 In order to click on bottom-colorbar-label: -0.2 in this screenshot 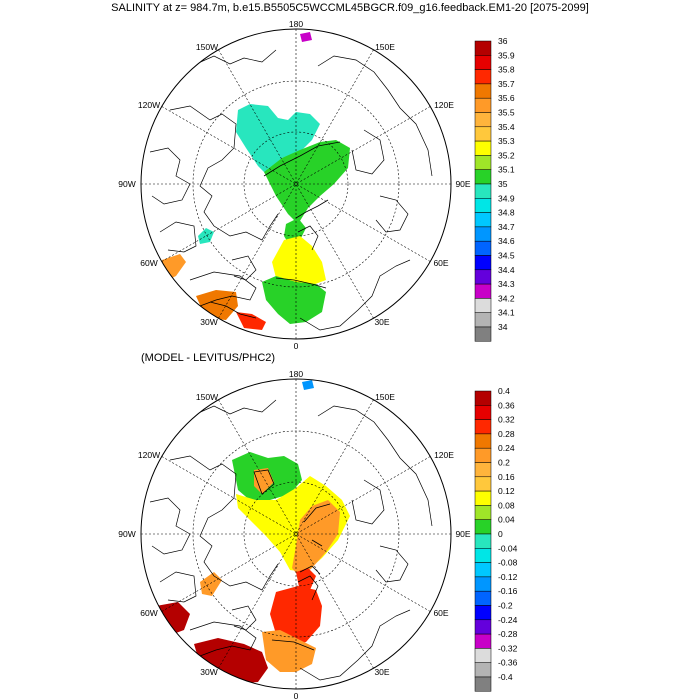, I will do `click(505, 606)`.